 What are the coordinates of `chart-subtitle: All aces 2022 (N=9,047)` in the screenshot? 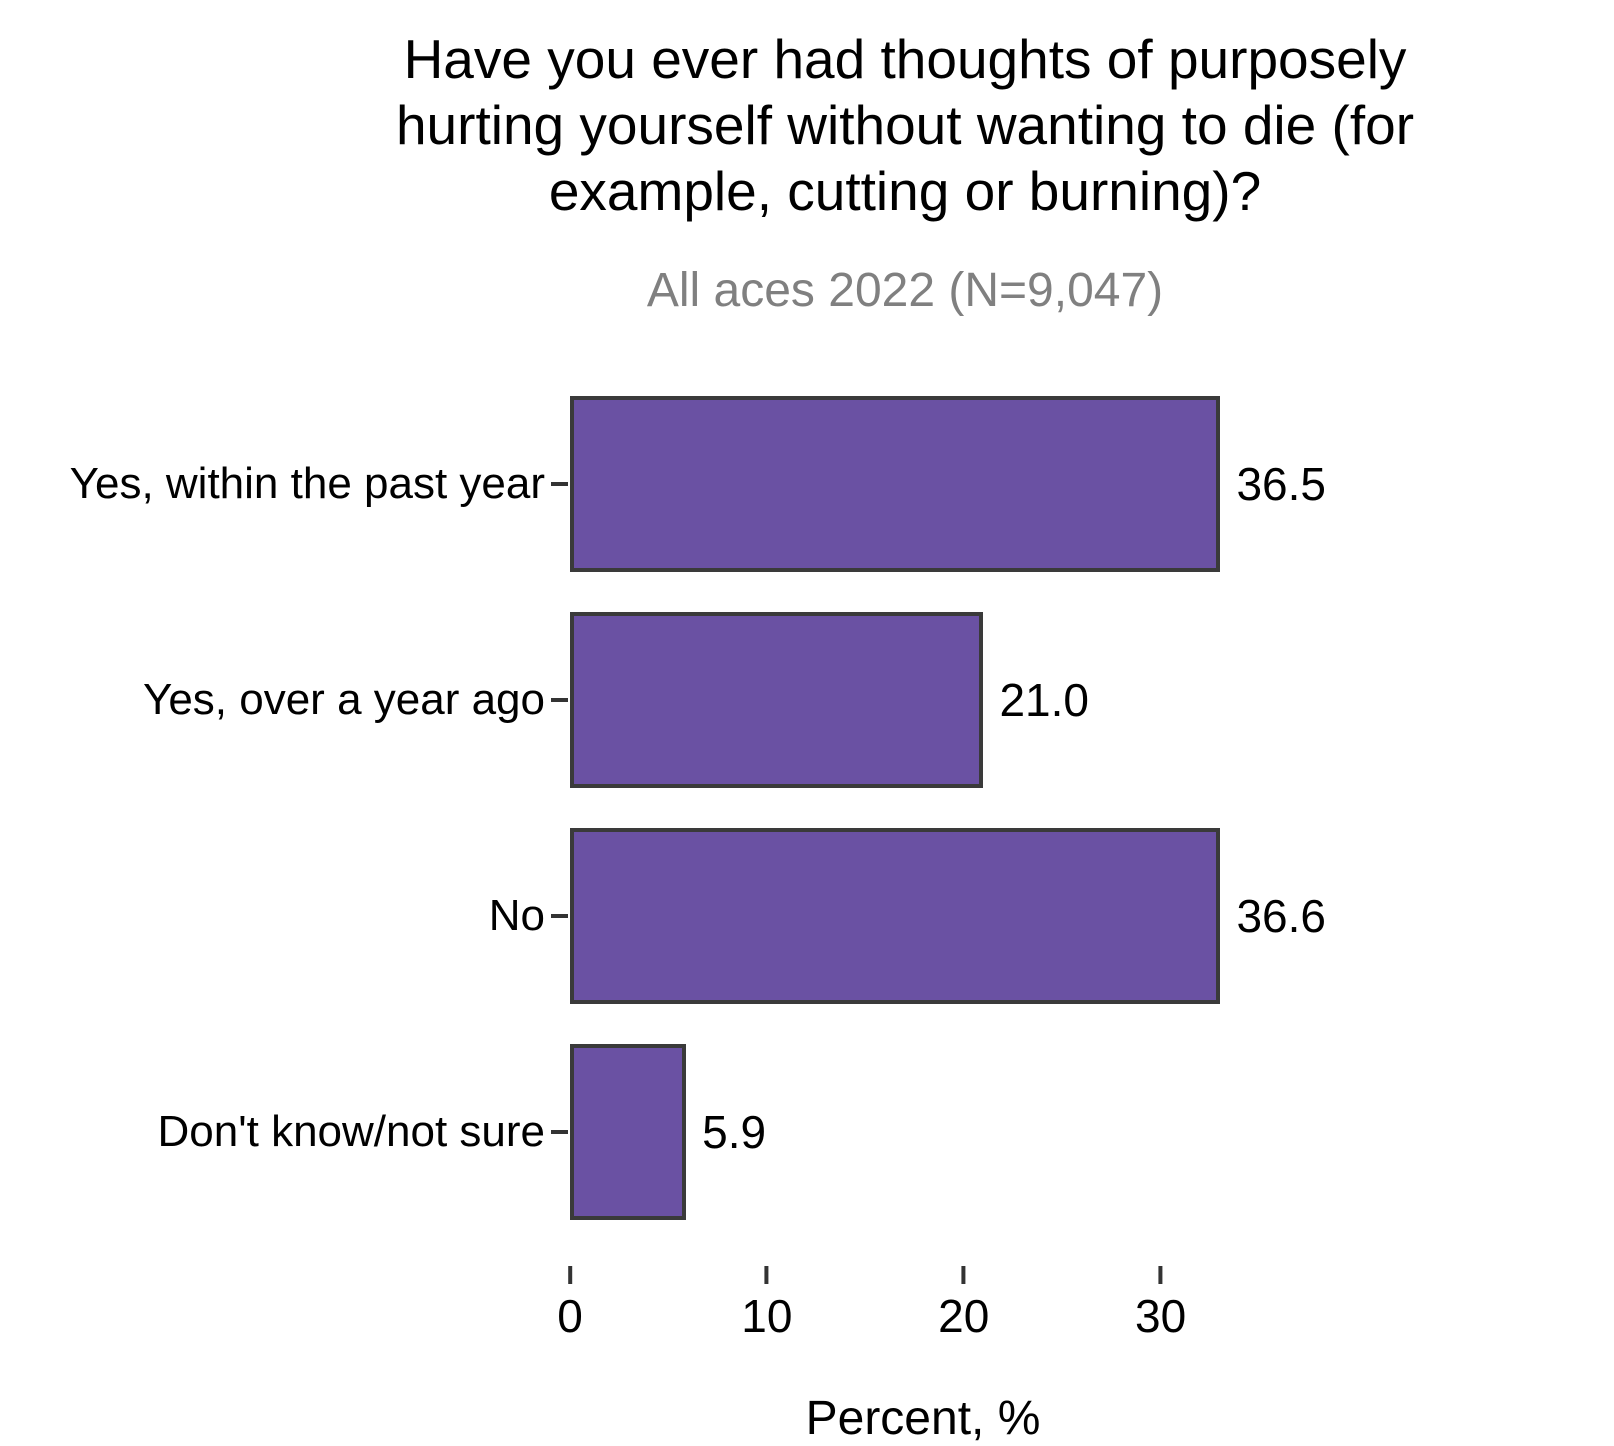 It's located at (905, 290).